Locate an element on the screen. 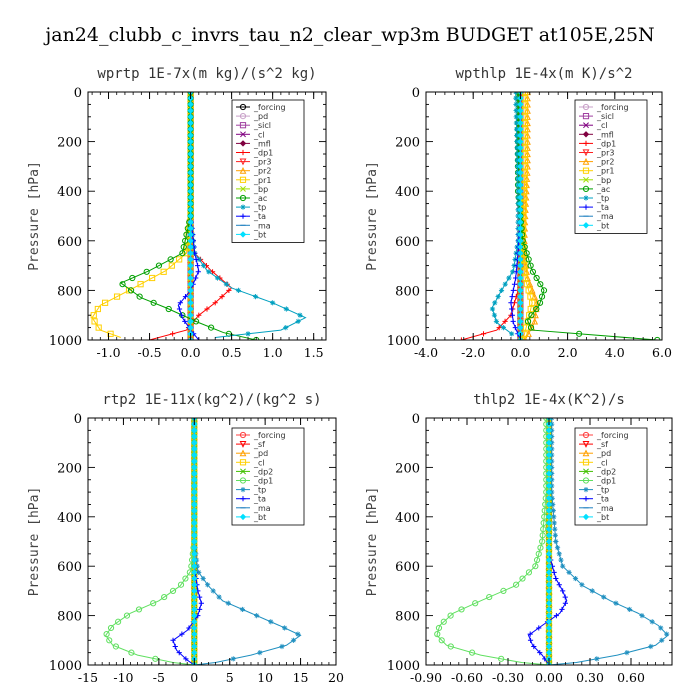 This screenshot has height=700, width=700. y-tick-label: 0 is located at coordinates (78, 419).